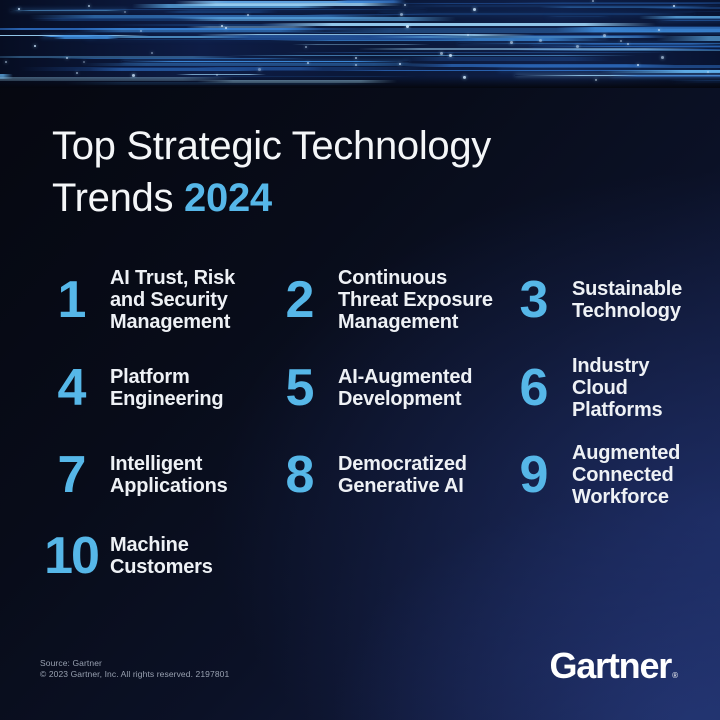 This screenshot has width=720, height=720. Describe the element at coordinates (272, 146) in the screenshot. I see `title-line1: Top Strategic Technology` at that location.